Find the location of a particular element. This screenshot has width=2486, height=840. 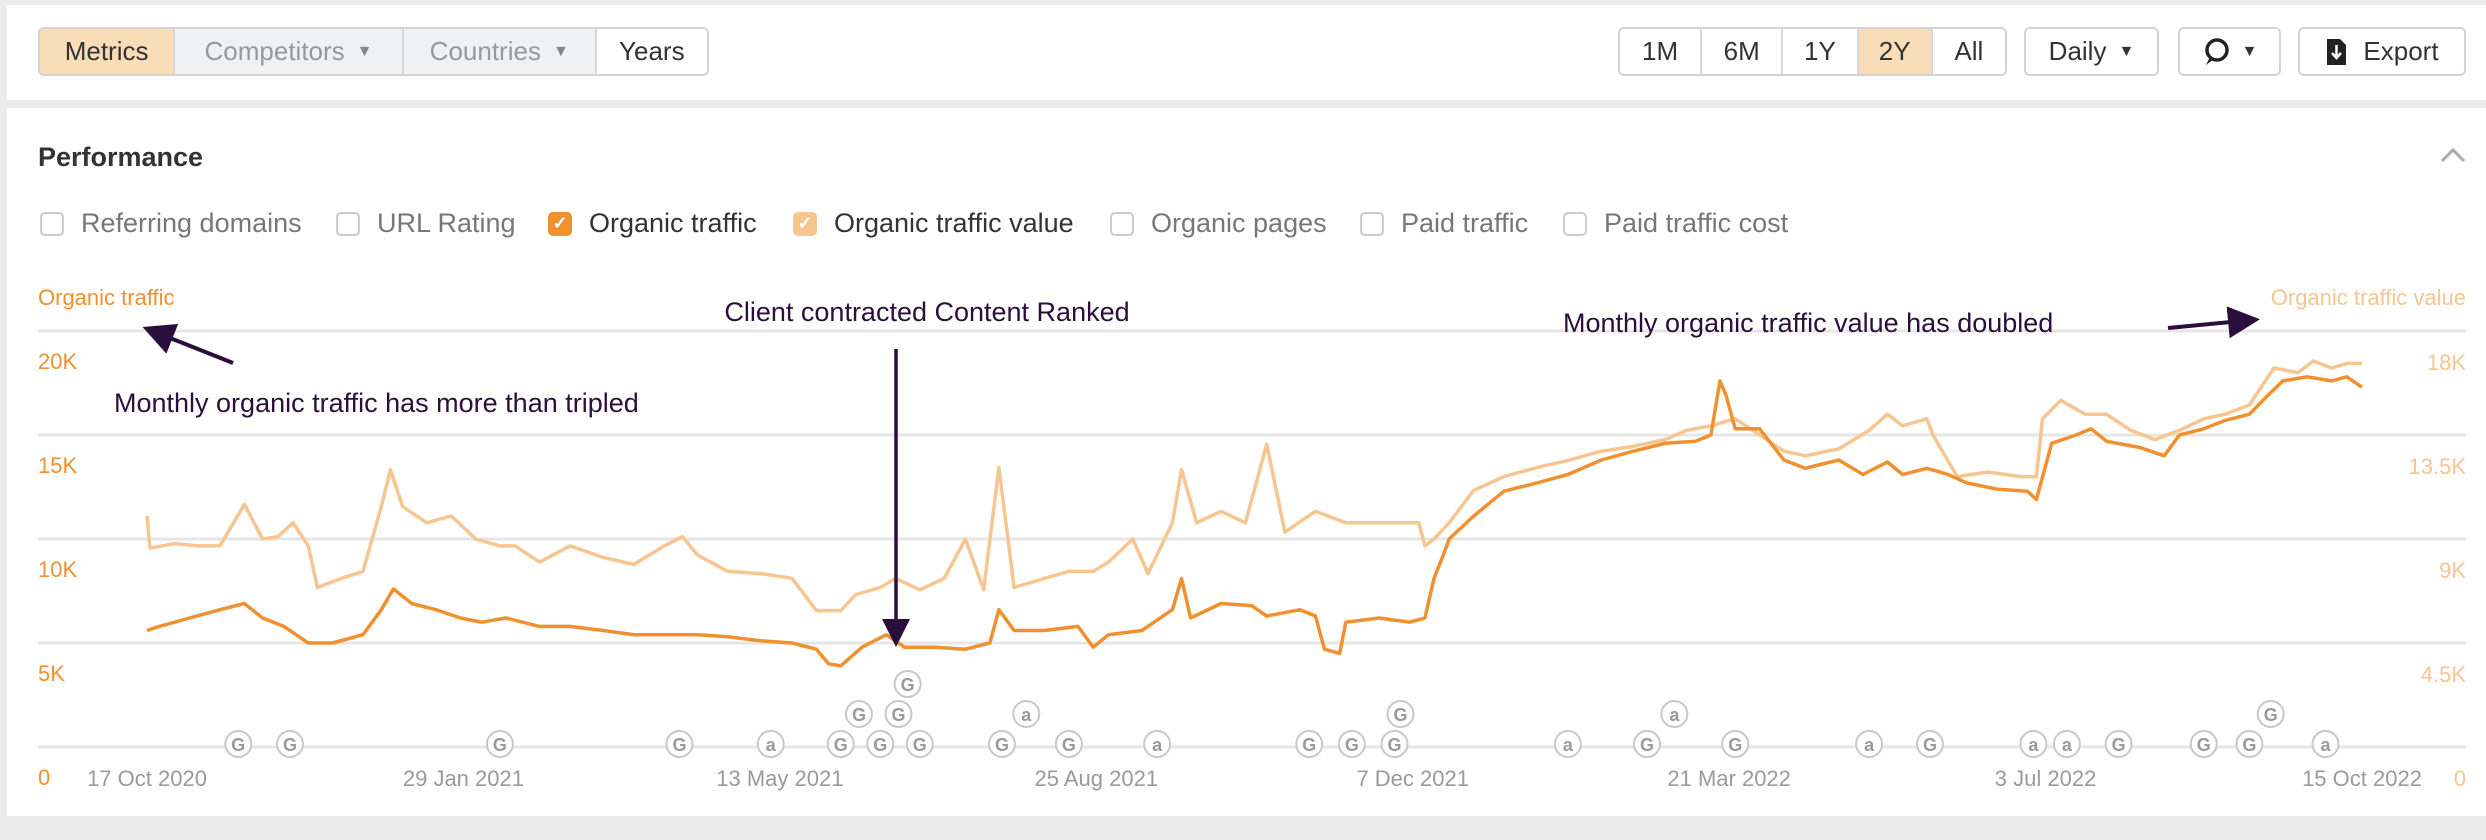

competitors-dropdown: Competitors ▼ is located at coordinates (289, 51).